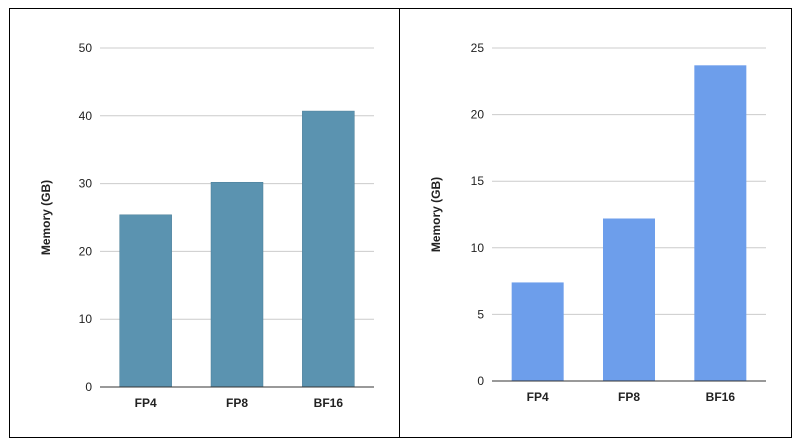 This screenshot has width=798, height=443. What do you see at coordinates (478, 181) in the screenshot?
I see `y-tick-label: 15` at bounding box center [478, 181].